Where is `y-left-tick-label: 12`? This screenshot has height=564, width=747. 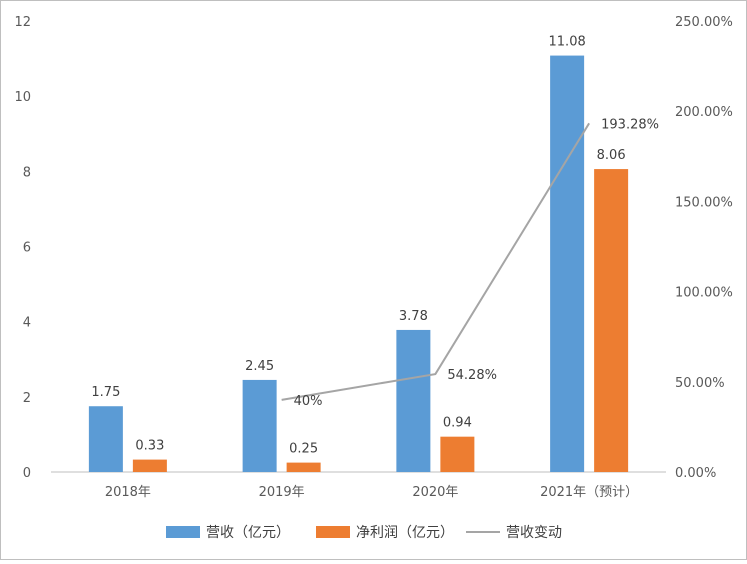
y-left-tick-label: 12 is located at coordinates (22, 22).